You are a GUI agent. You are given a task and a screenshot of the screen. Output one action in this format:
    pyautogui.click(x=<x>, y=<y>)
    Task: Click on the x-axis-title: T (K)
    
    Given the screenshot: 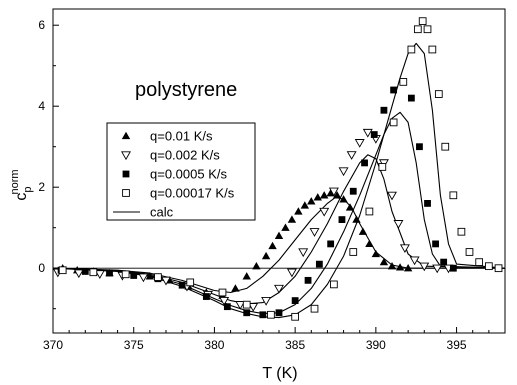 What is the action you would take?
    pyautogui.click(x=279, y=373)
    